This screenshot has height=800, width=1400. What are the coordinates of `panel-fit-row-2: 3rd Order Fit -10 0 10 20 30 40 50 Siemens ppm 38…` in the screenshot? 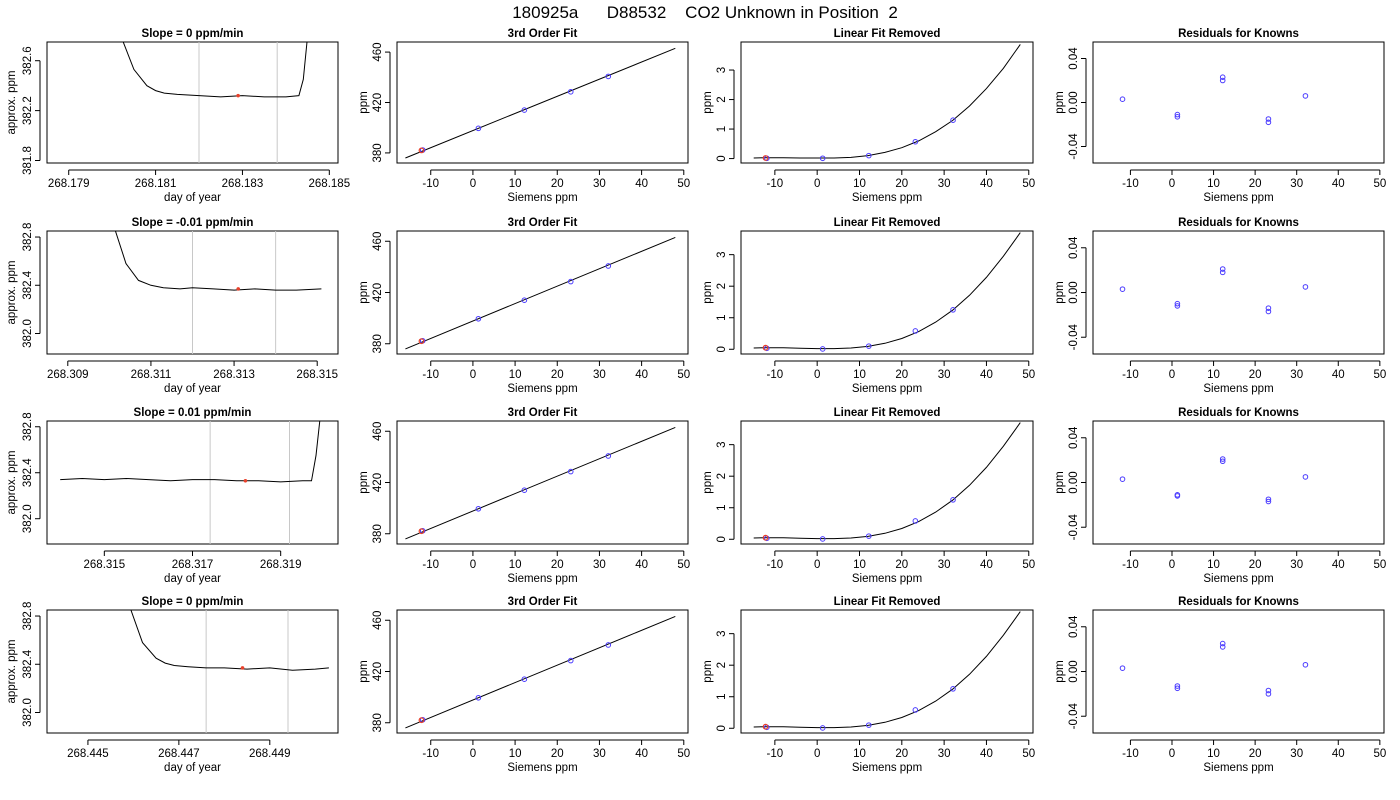 It's located at (524, 306).